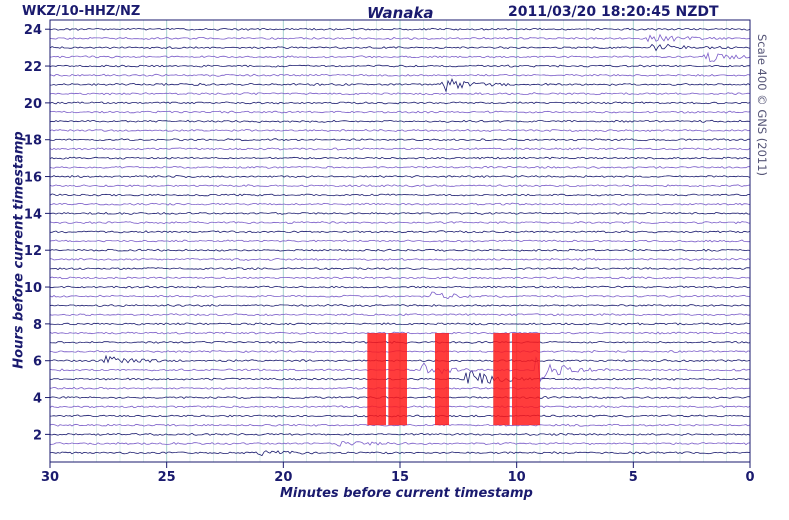 The height and width of the screenshot is (520, 789). What do you see at coordinates (633, 477) in the screenshot?
I see `x-tick-label: 5` at bounding box center [633, 477].